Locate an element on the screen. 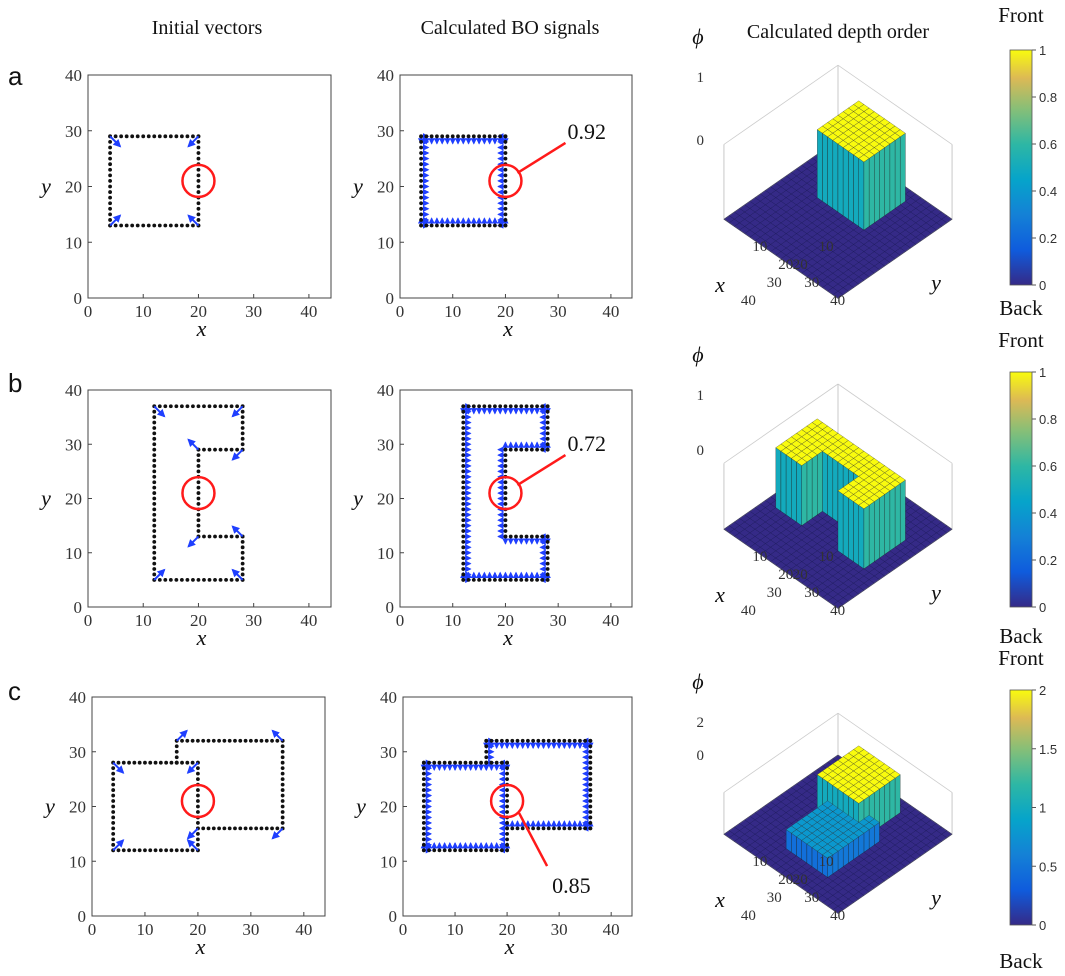  x-tick-label: 10 is located at coordinates (143, 311).